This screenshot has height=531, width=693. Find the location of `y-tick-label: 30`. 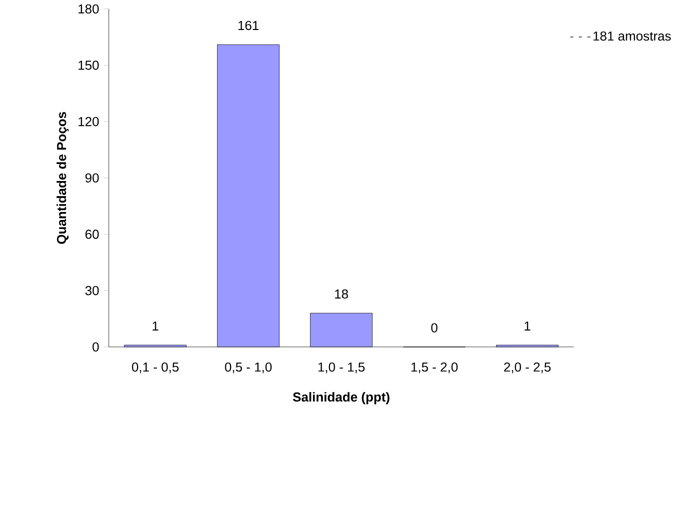

y-tick-label: 30 is located at coordinates (92, 291).